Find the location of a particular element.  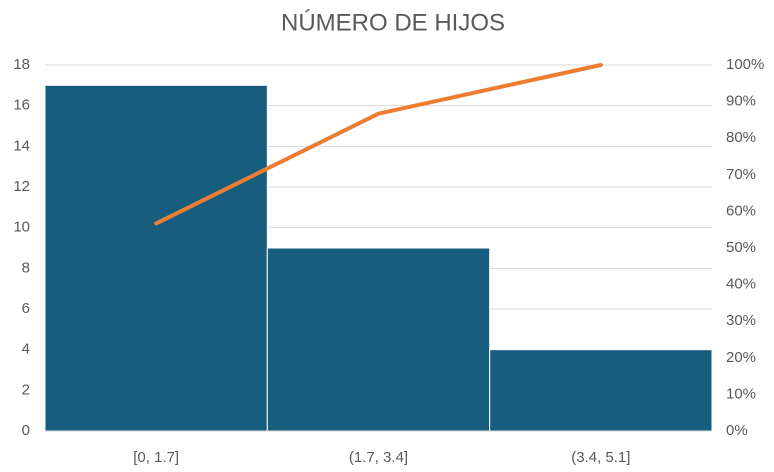

y2-tick-label: 70% is located at coordinates (741, 174).